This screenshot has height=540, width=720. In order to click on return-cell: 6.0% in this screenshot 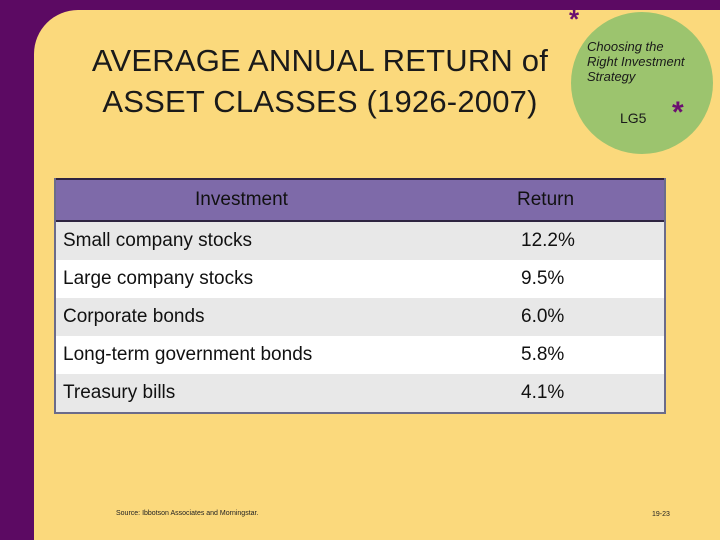, I will do `click(543, 316)`.